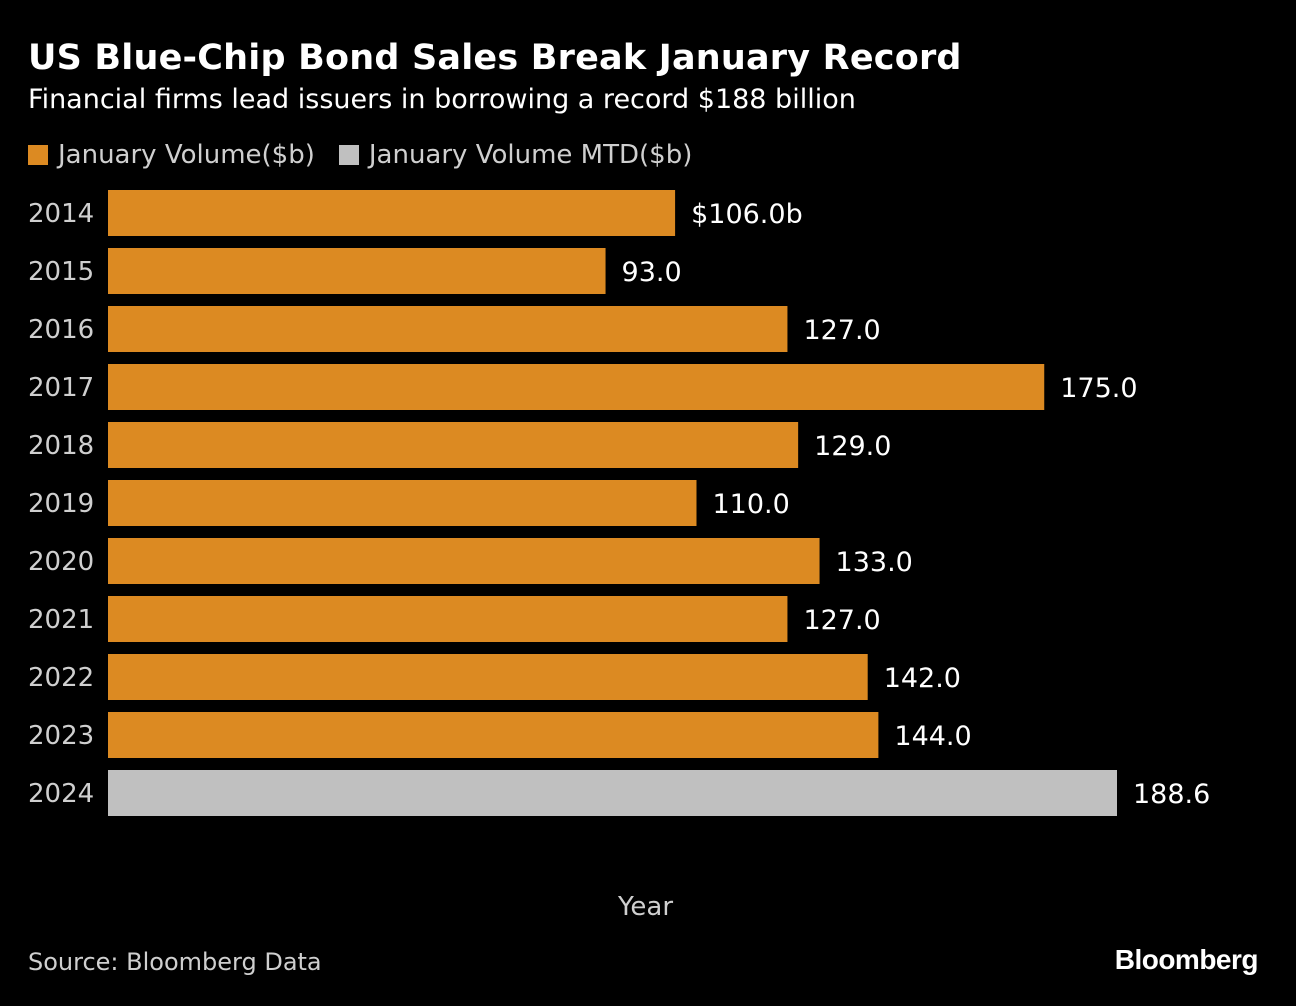 This screenshot has width=1296, height=1006. Describe the element at coordinates (646, 907) in the screenshot. I see `x-axis-label: Year` at that location.